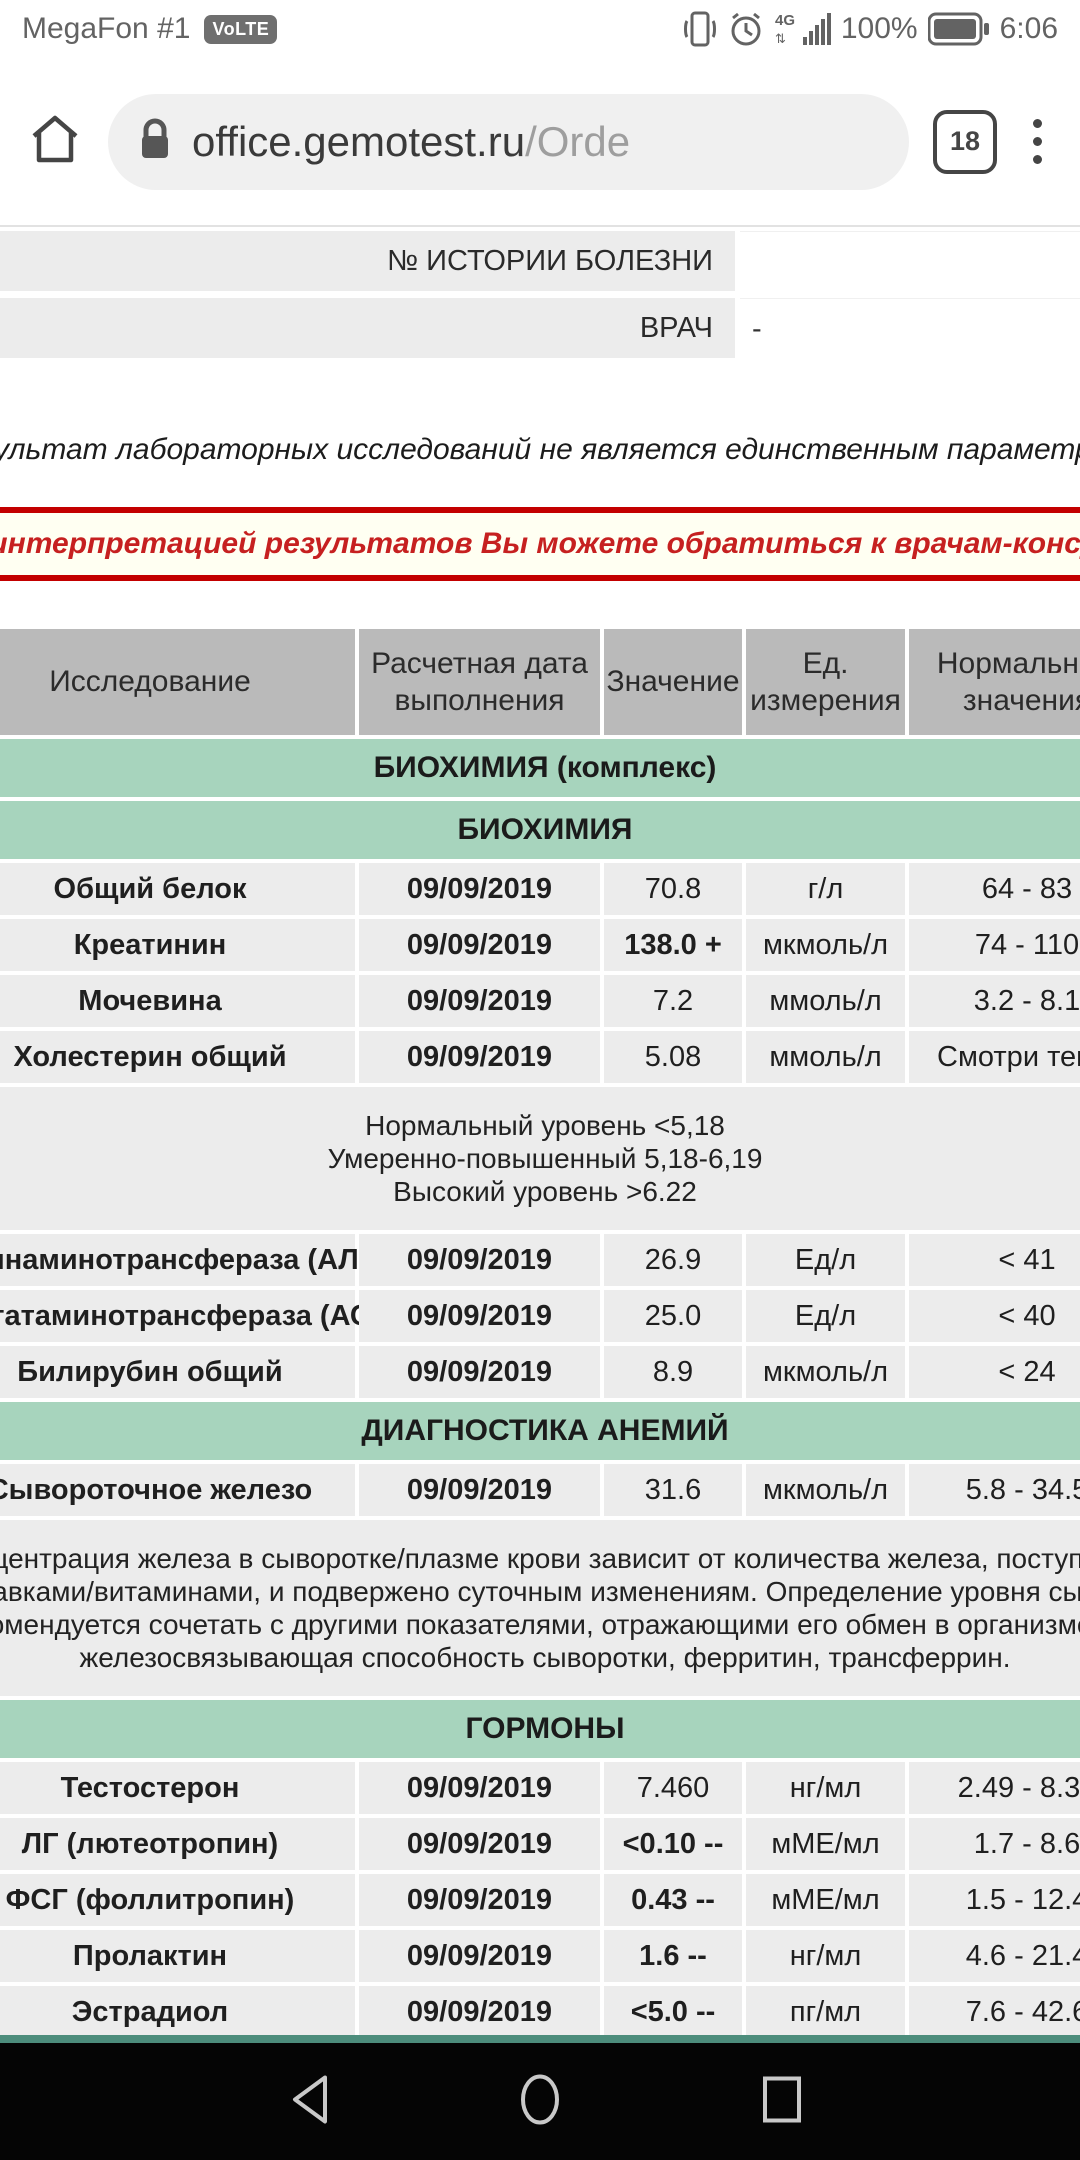 The height and width of the screenshot is (2160, 1080). Describe the element at coordinates (994, 945) in the screenshot. I see `test-reference-cell: 74 - 110` at that location.